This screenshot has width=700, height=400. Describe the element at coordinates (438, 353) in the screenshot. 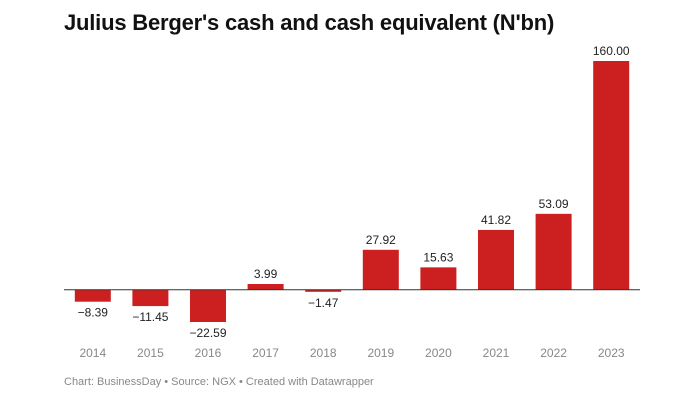

I see `x-tick-label-2020: 2020` at that location.